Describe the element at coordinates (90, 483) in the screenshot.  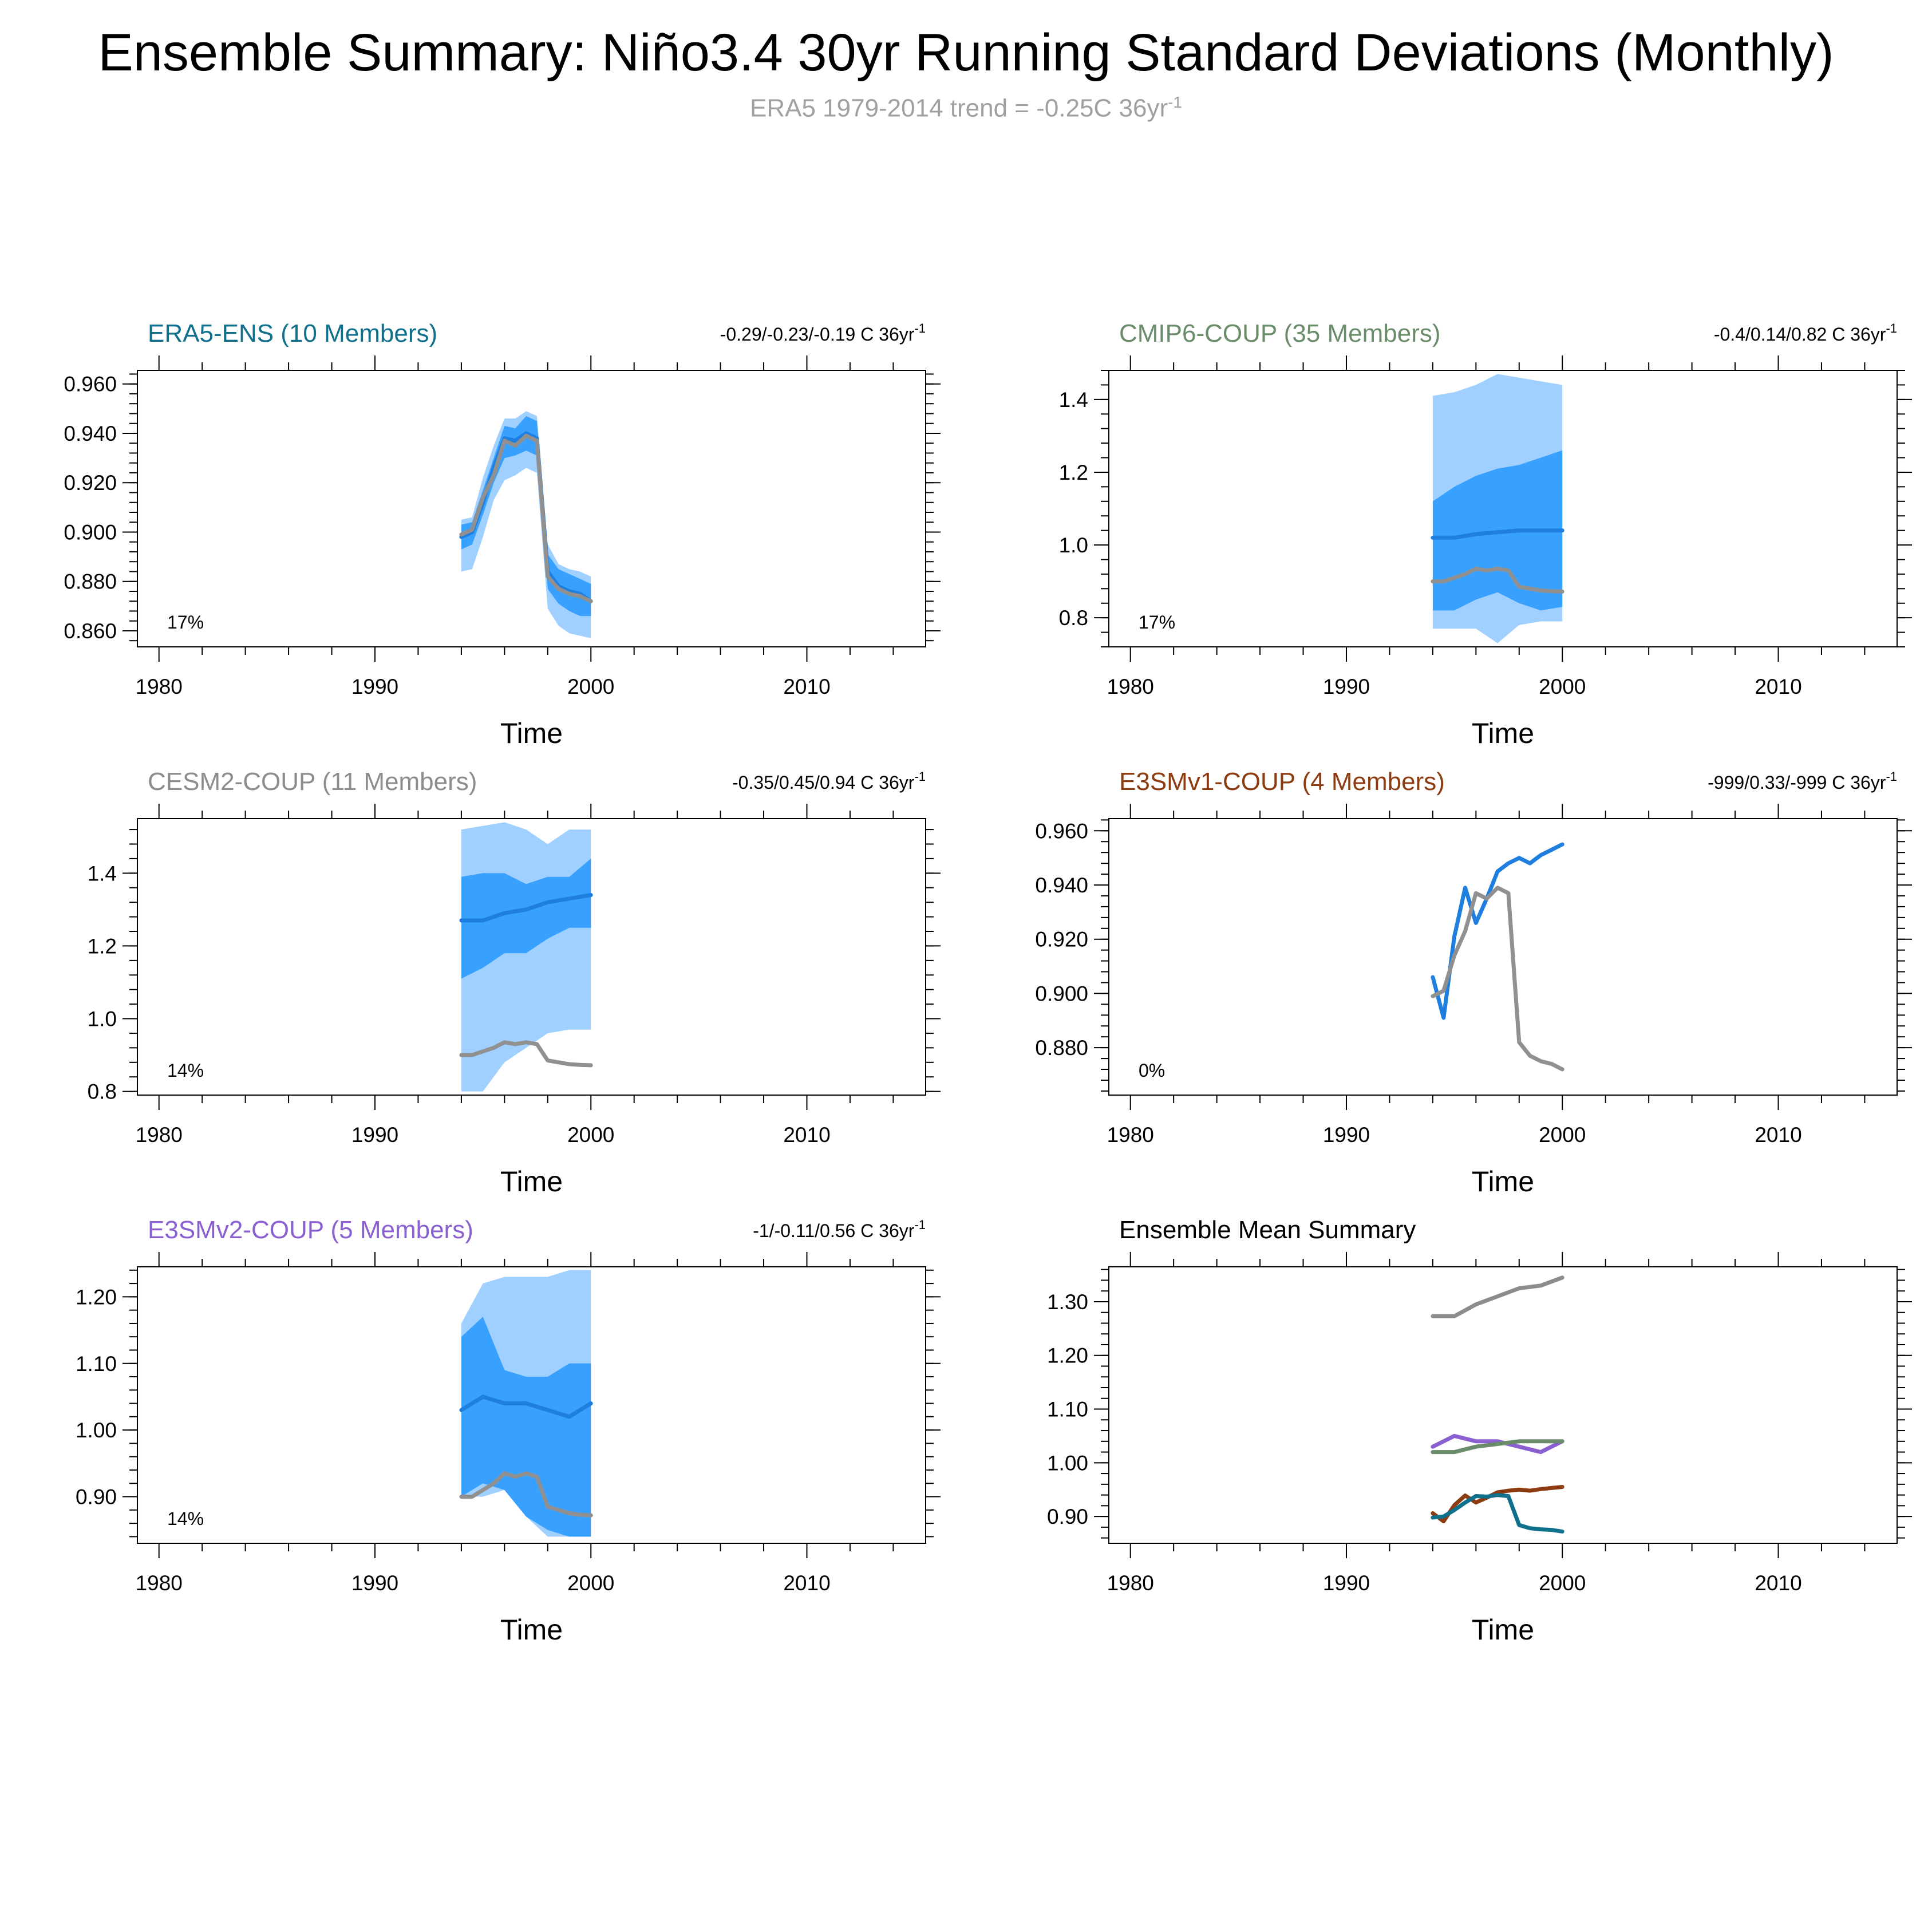
I see `era5-ens-y-tick-label: 0.920` at that location.